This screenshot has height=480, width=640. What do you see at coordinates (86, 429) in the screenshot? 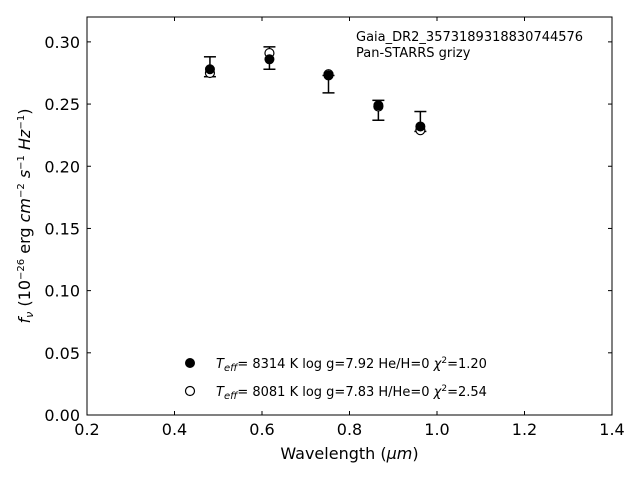
I see `x-tick-label: 0.2` at bounding box center [86, 429].